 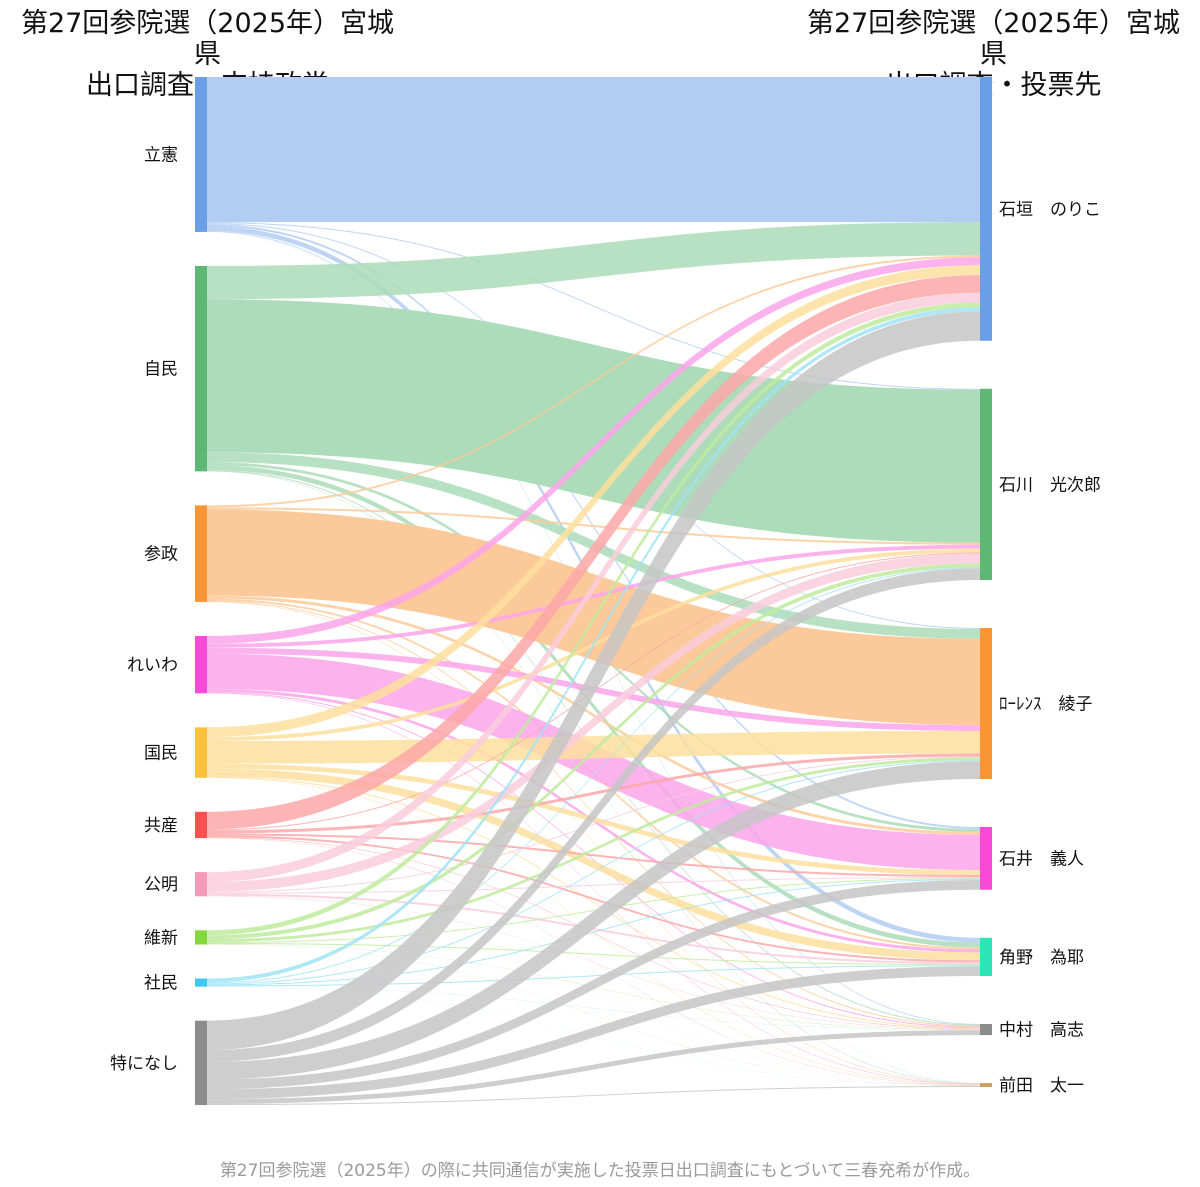 What do you see at coordinates (161, 154) in the screenshot?
I see `source-label-0: 立憲` at bounding box center [161, 154].